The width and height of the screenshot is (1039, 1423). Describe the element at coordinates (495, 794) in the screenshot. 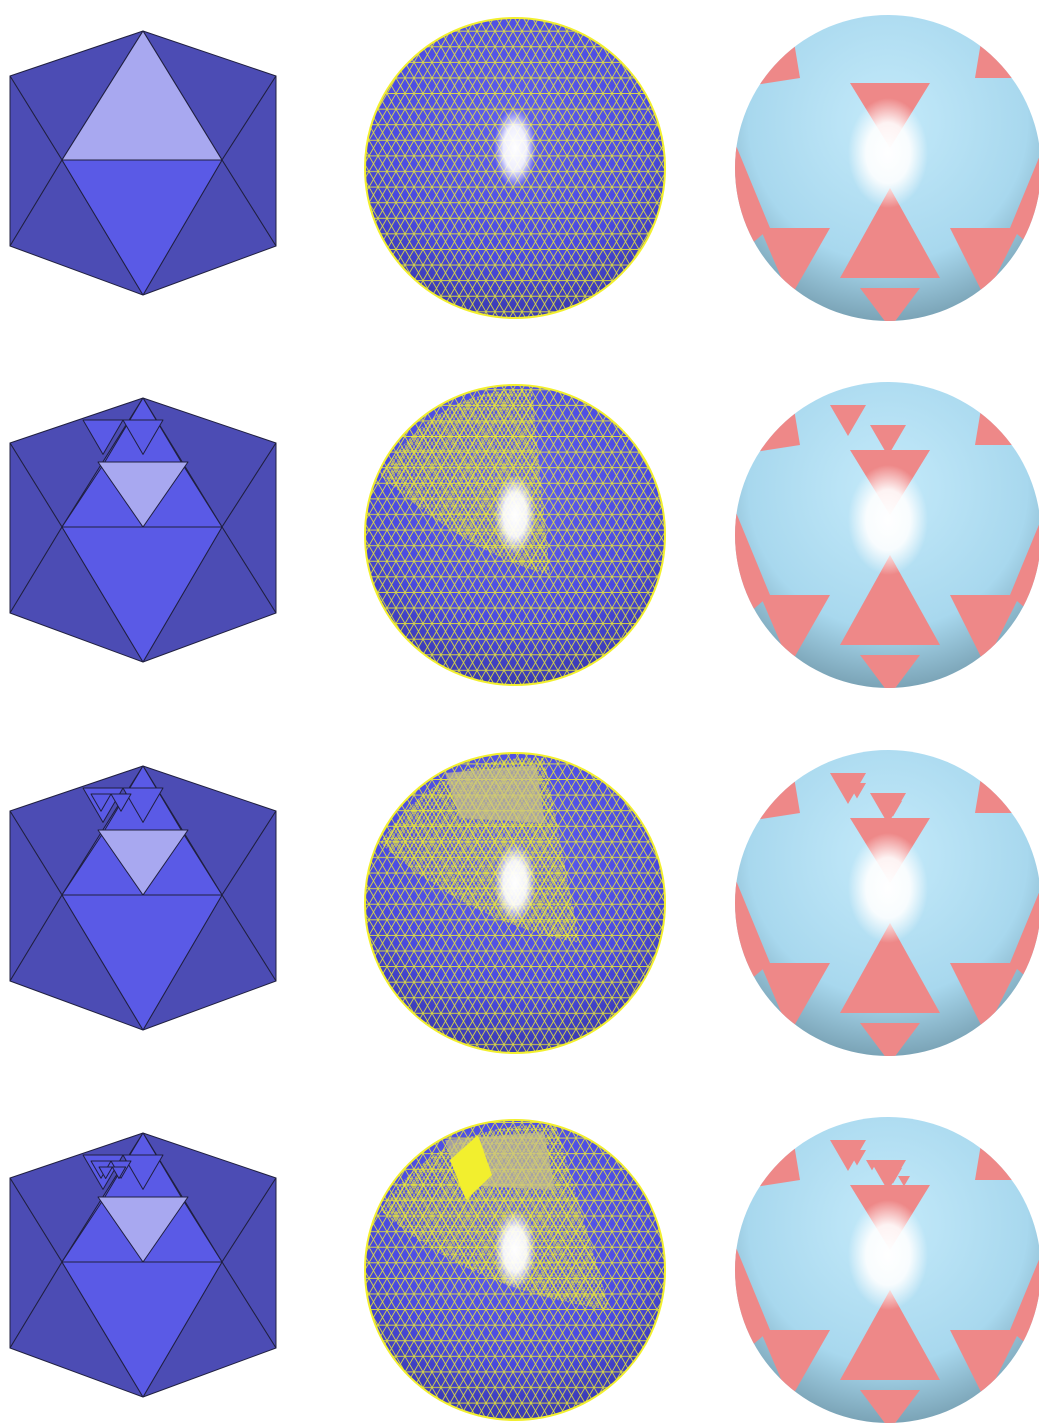

I see `dense-patch` at that location.